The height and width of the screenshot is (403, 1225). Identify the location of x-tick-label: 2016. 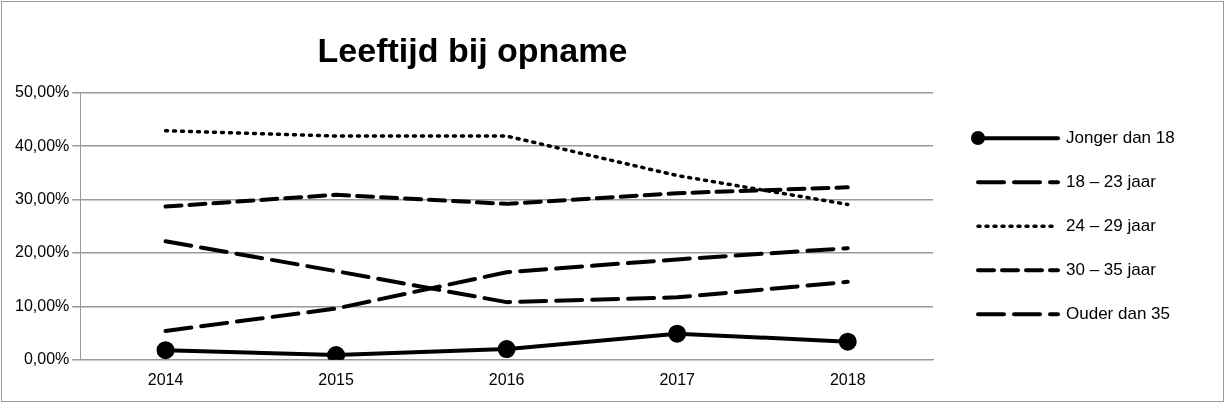
(506, 379).